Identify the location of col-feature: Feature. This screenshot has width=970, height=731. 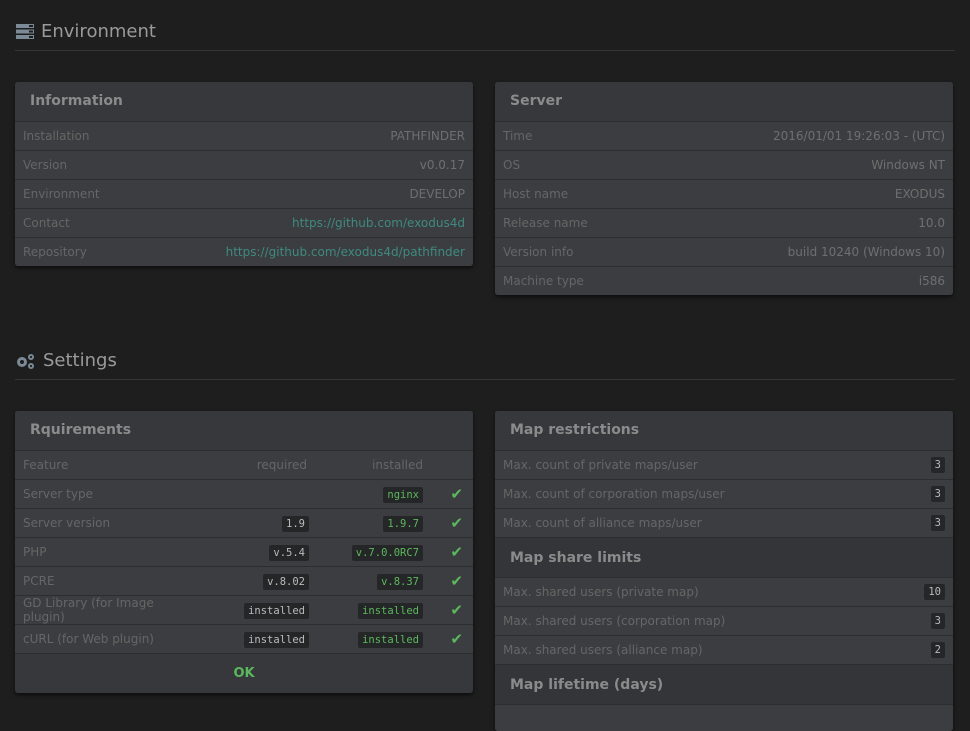
(46, 465).